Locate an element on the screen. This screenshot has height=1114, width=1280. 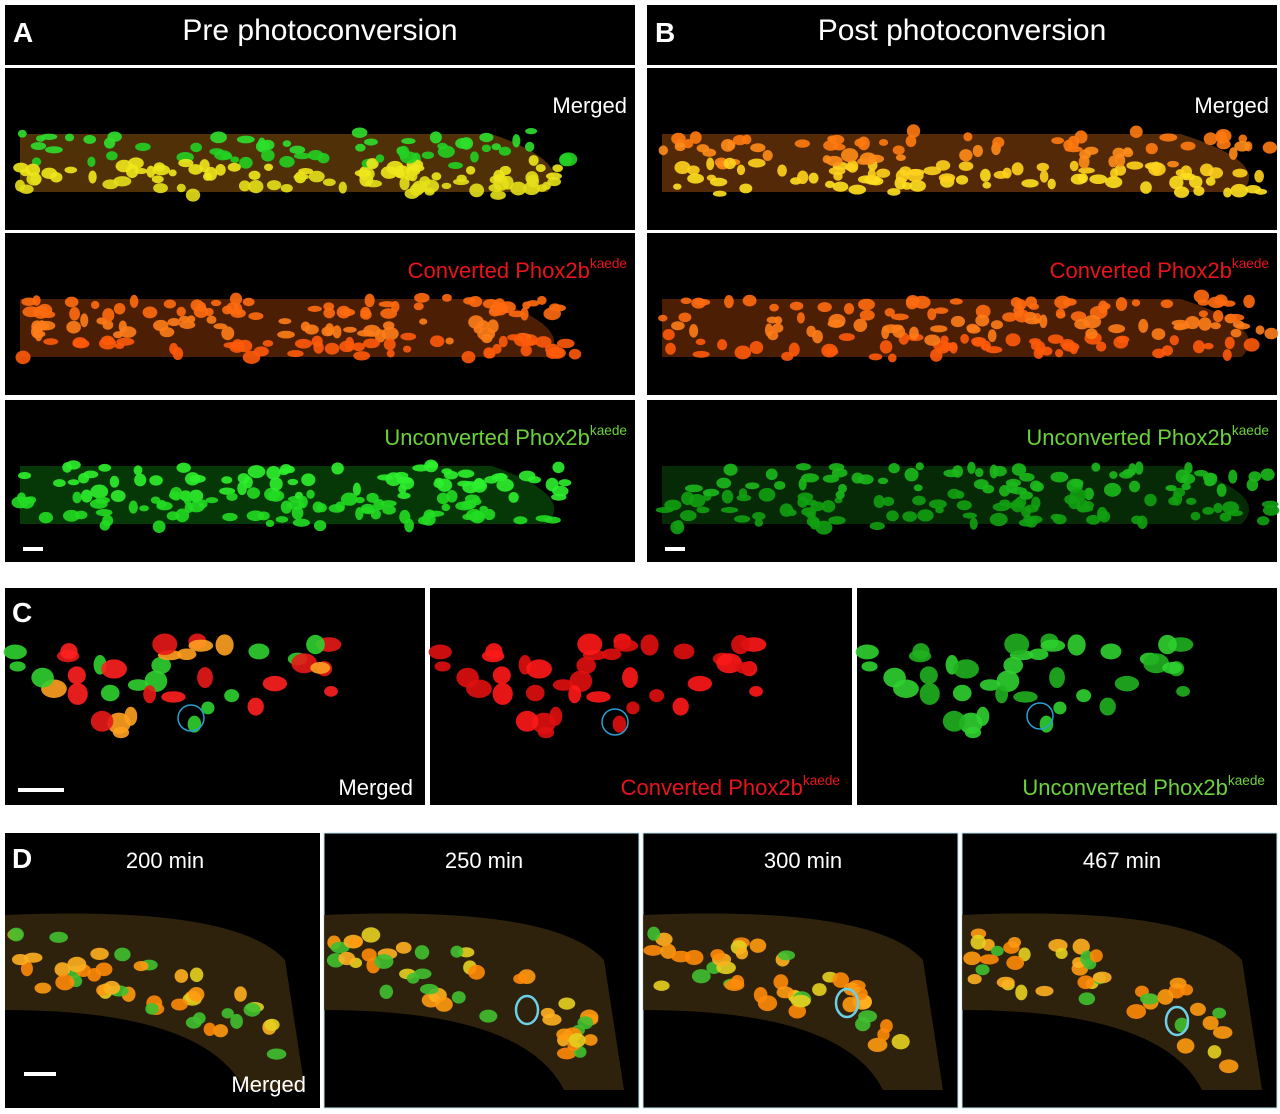
time-label: 250 min is located at coordinates (484, 860).